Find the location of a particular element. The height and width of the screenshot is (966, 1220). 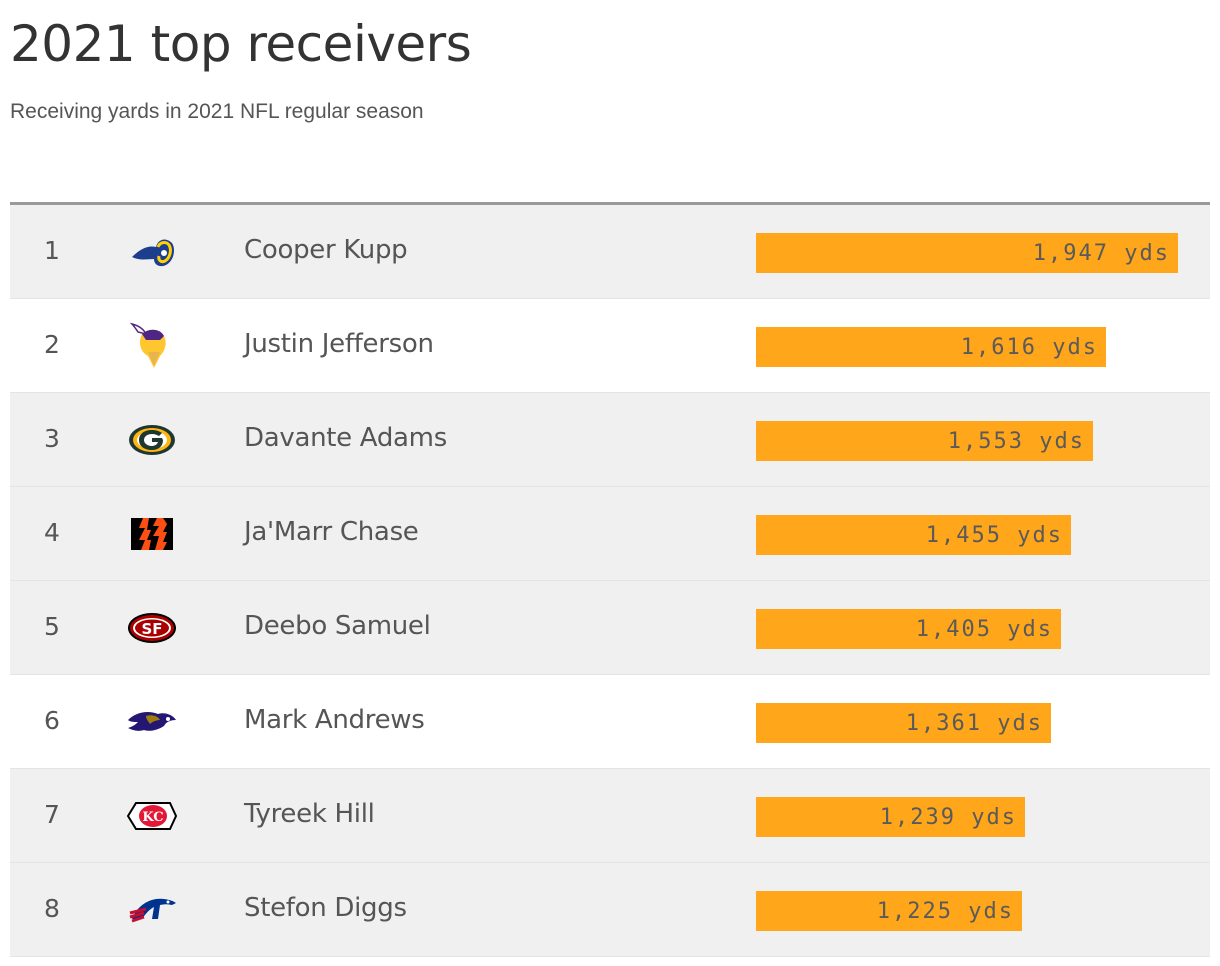

rank-label: 7 is located at coordinates (52, 814).